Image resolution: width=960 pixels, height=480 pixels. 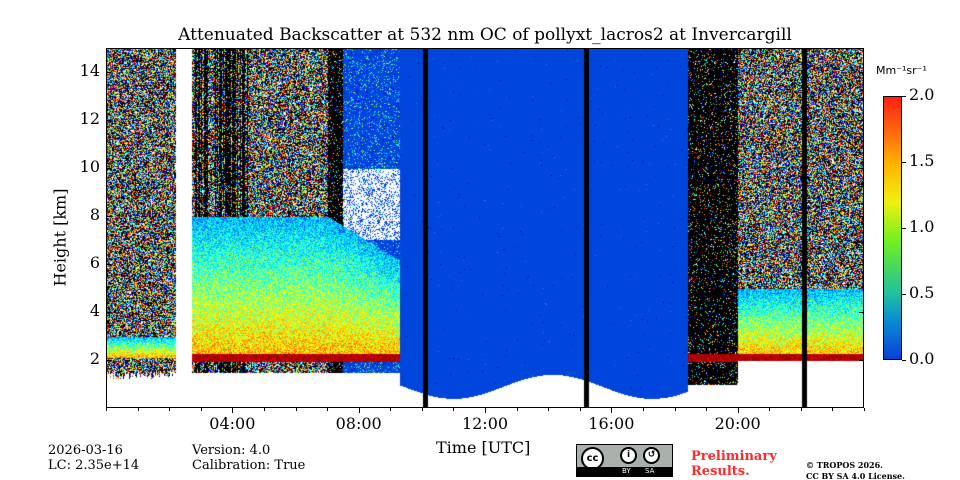 I want to click on x-tick-label: 08:00, so click(x=358, y=423).